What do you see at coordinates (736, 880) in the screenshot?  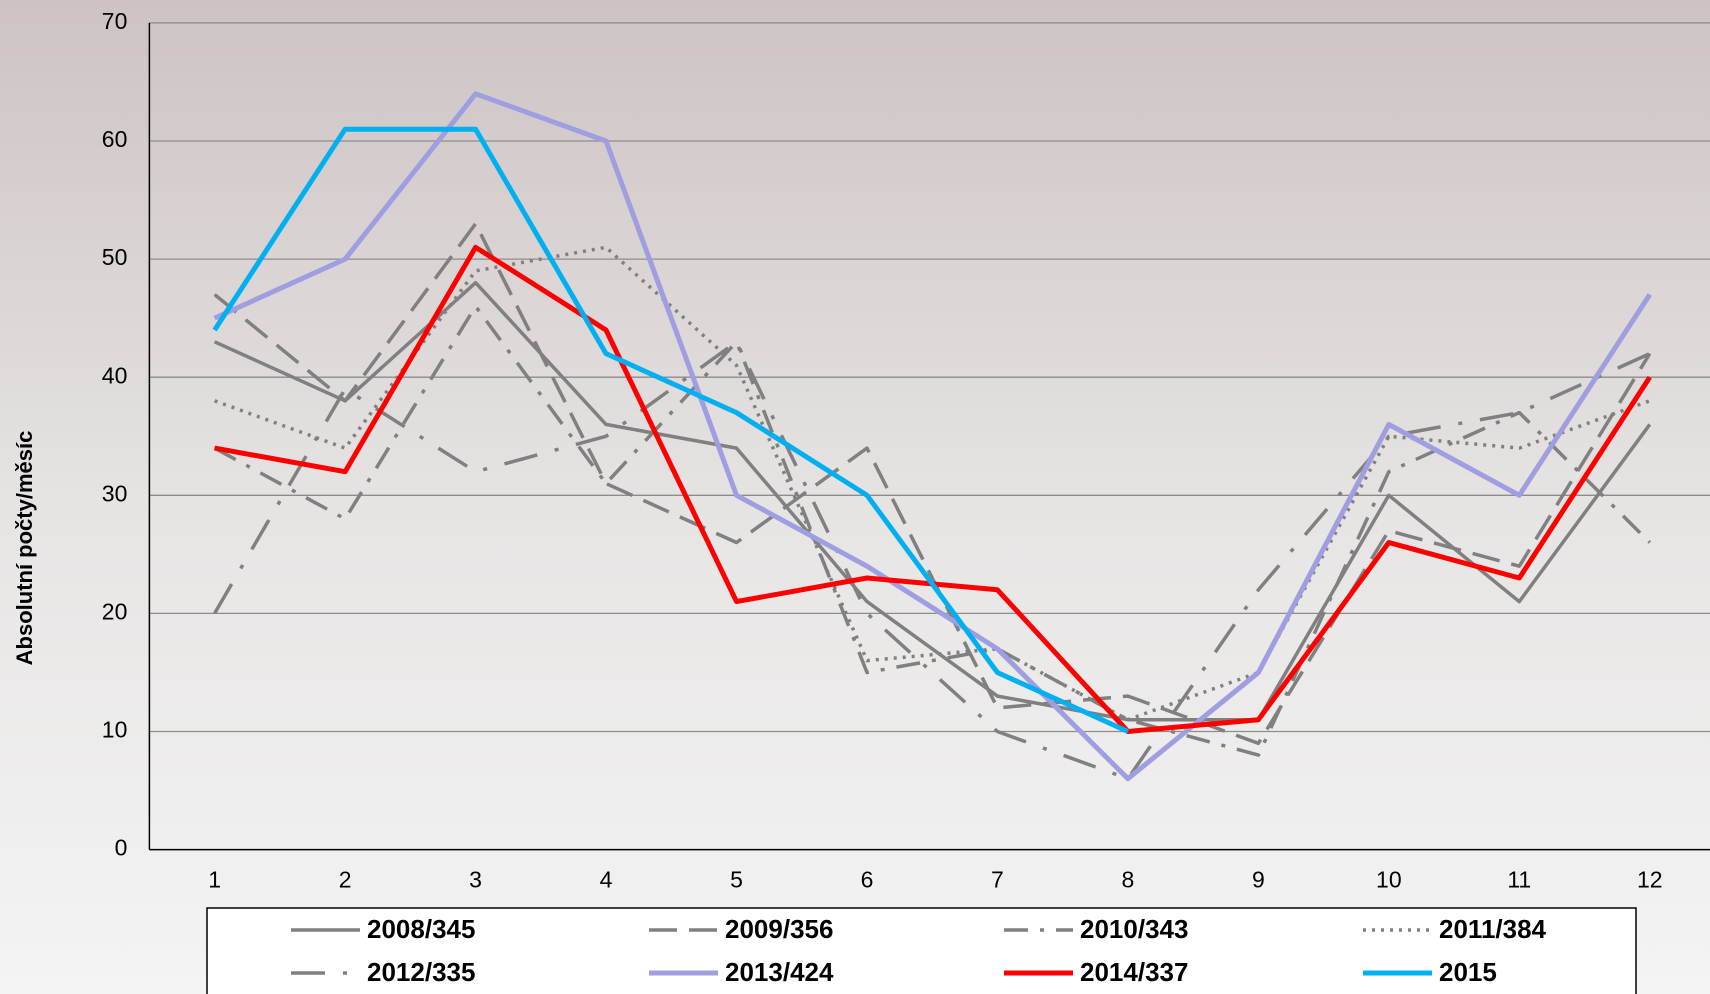 I see `x-tick-label: 5` at bounding box center [736, 880].